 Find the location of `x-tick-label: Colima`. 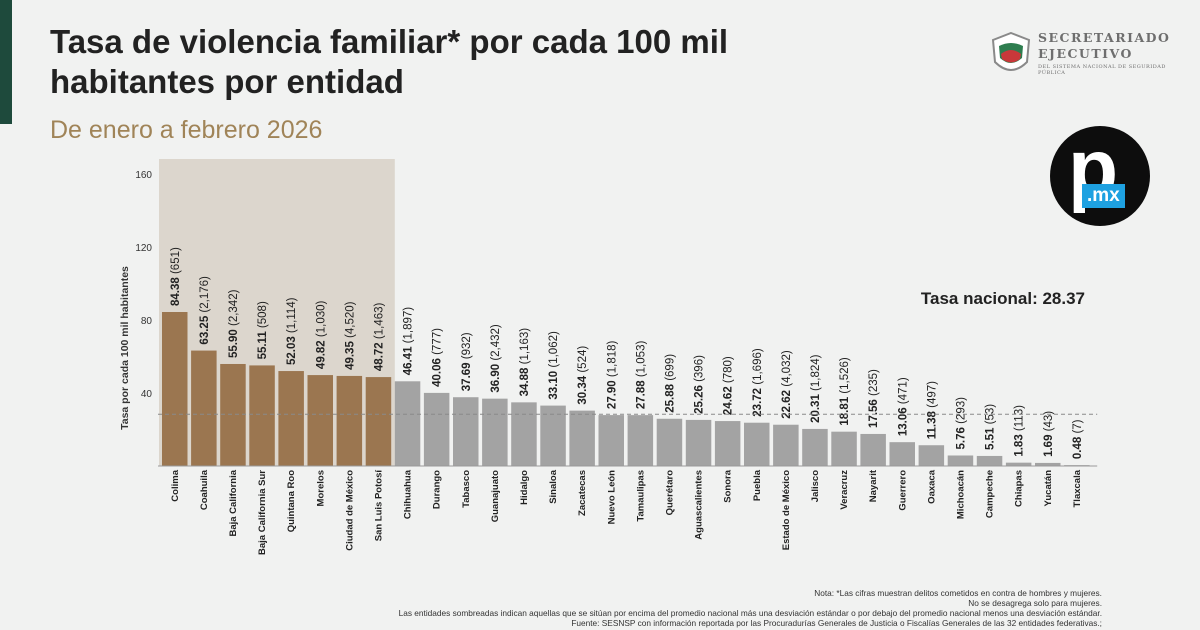

x-tick-label: Colima is located at coordinates (175, 485).